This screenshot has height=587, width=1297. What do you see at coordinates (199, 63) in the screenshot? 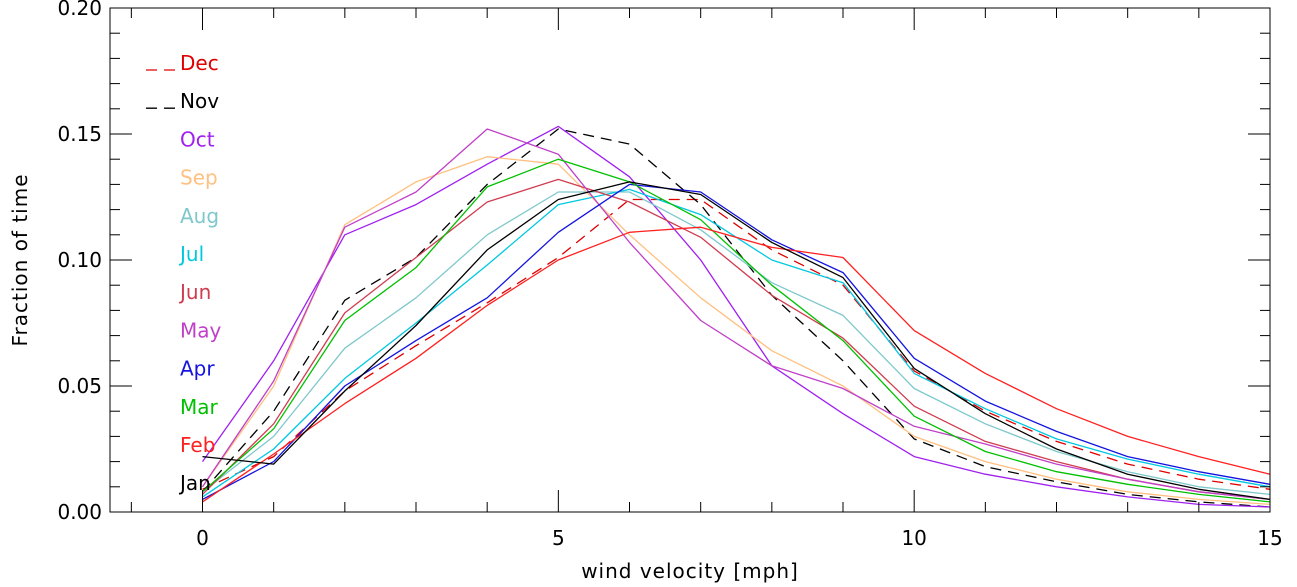
I see `legend-label-dec: Dec` at bounding box center [199, 63].